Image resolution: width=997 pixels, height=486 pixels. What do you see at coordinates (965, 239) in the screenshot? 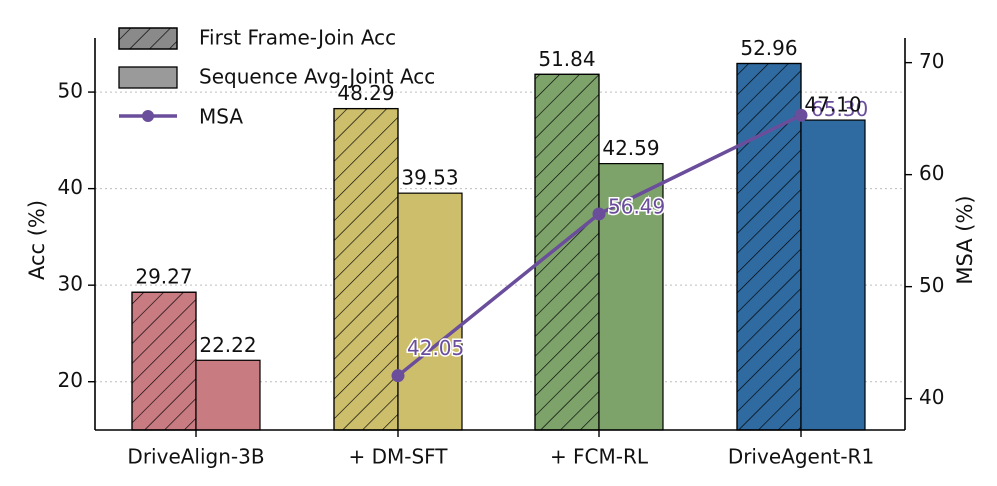
I see `y-axis-right-title: MSA (%)` at bounding box center [965, 239].